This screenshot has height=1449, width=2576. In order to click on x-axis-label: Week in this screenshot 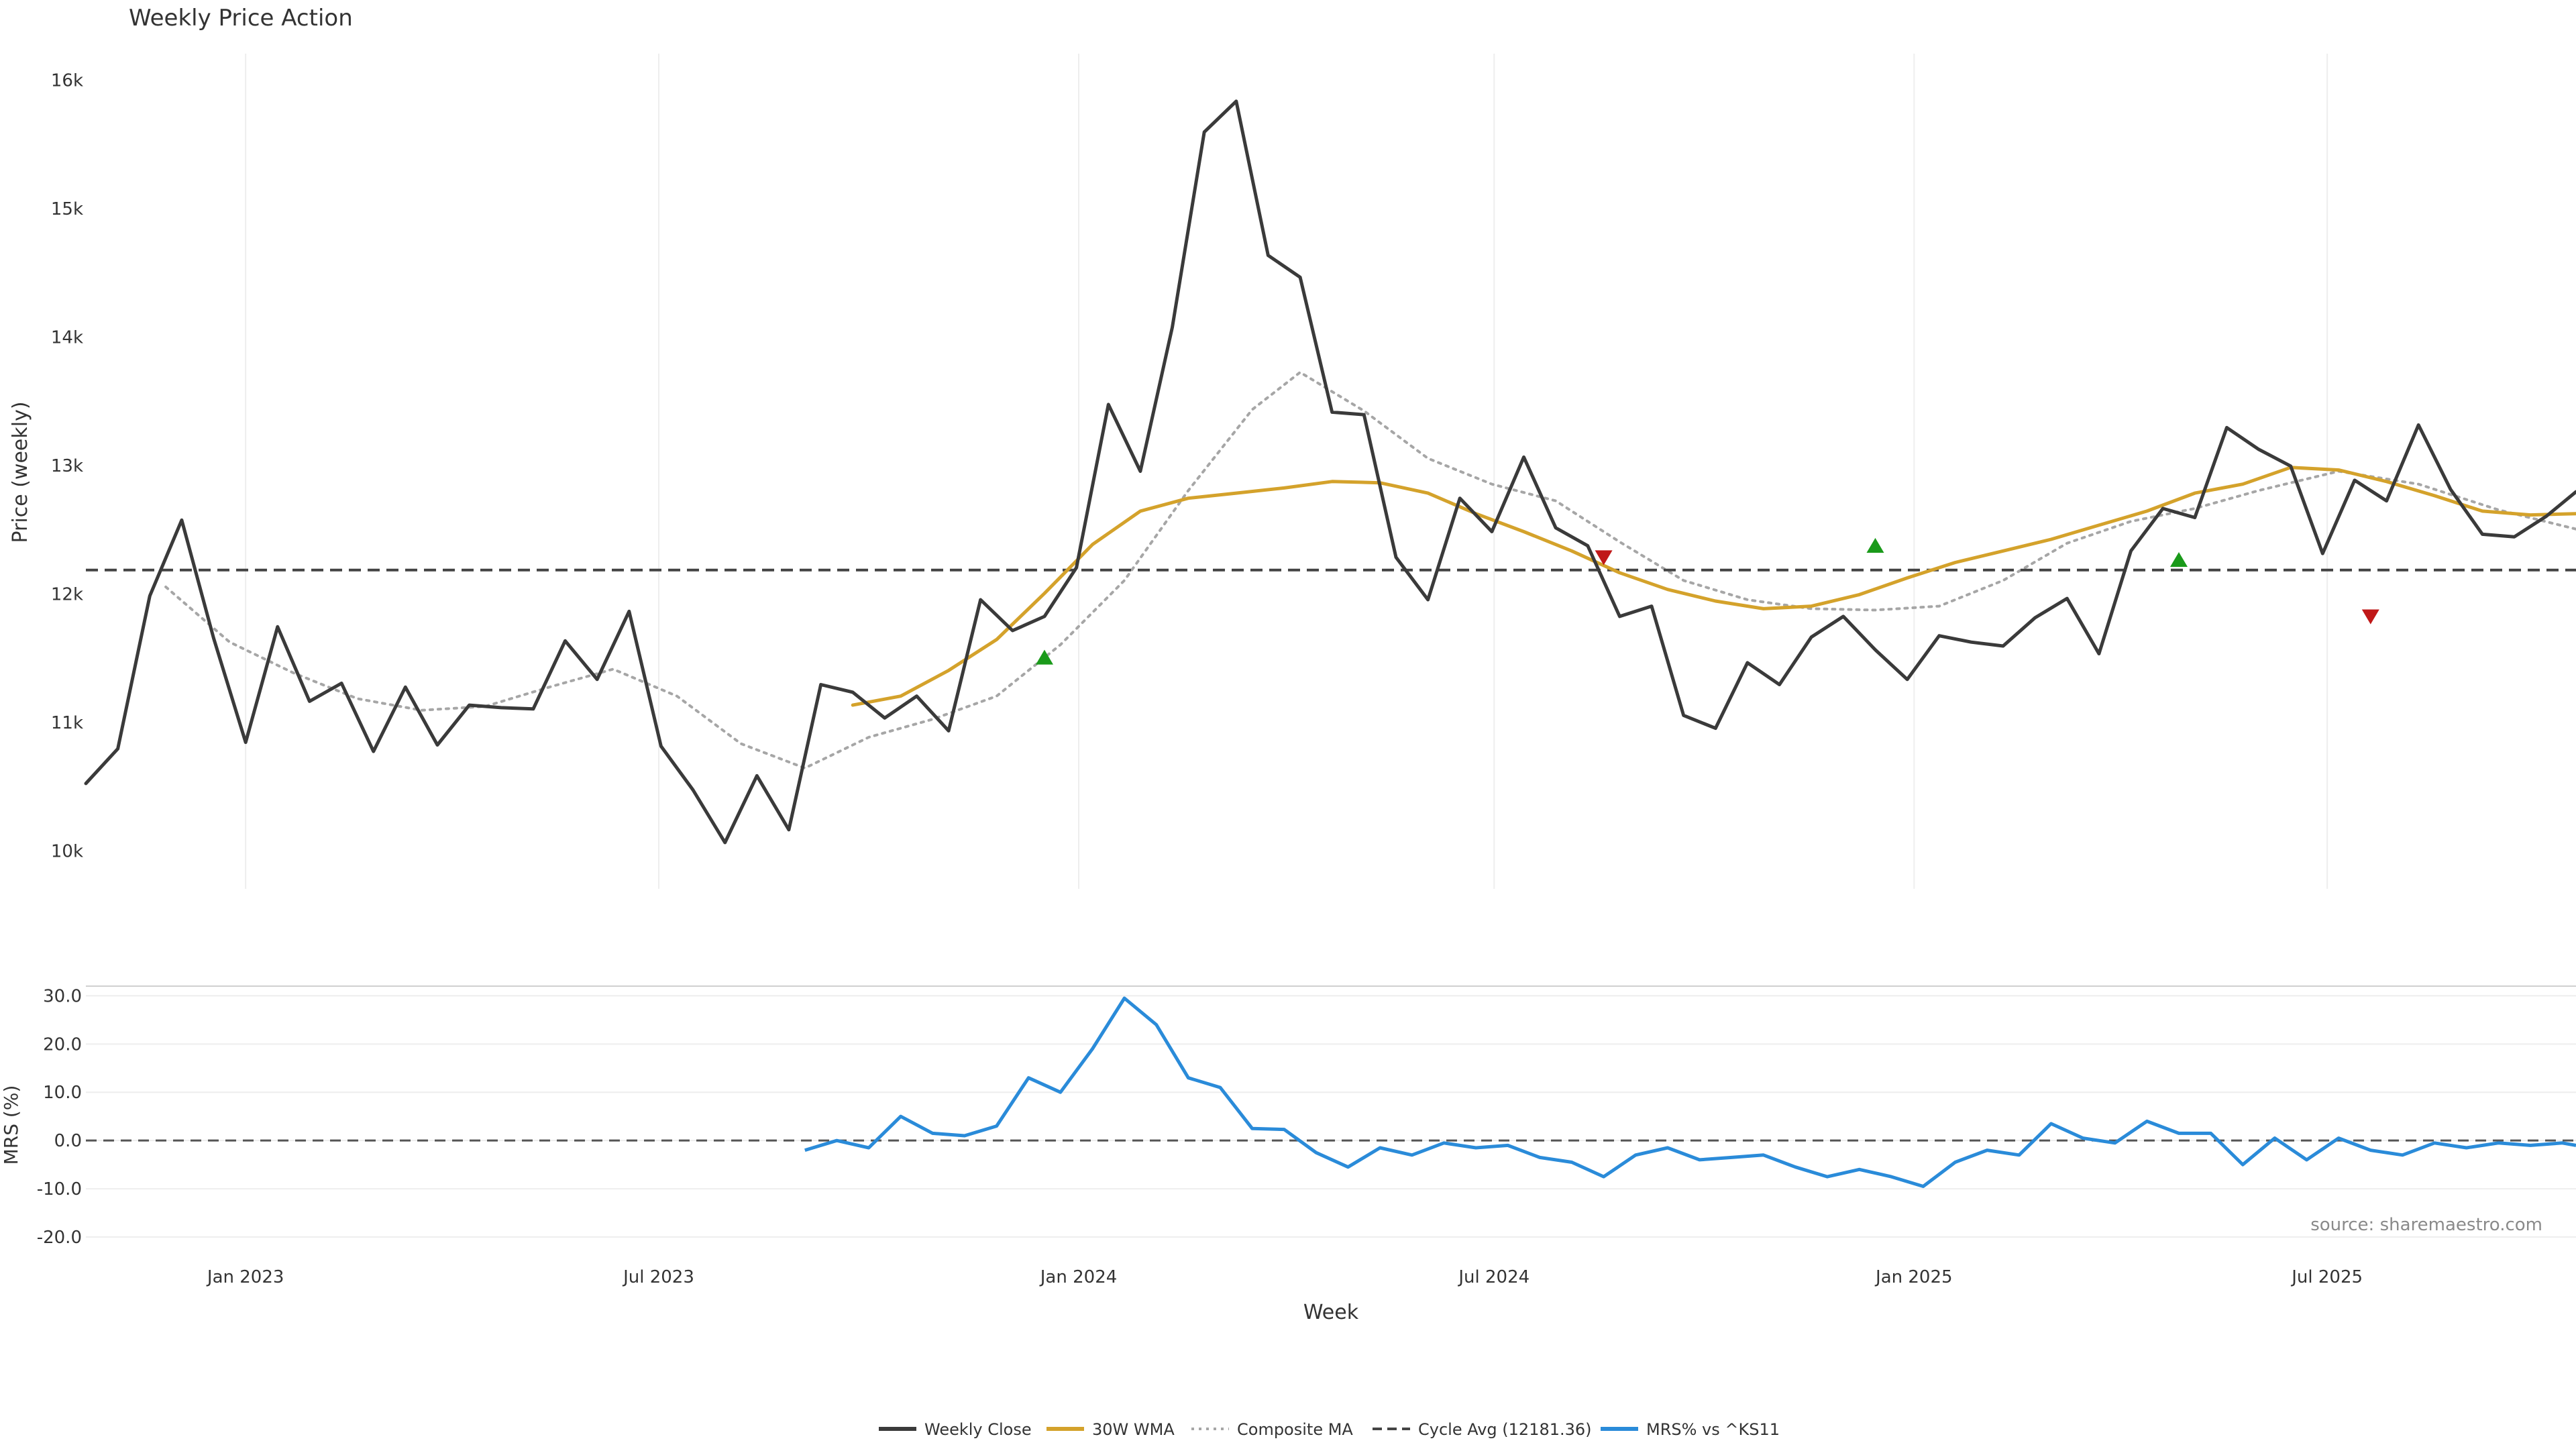, I will do `click(1331, 1312)`.